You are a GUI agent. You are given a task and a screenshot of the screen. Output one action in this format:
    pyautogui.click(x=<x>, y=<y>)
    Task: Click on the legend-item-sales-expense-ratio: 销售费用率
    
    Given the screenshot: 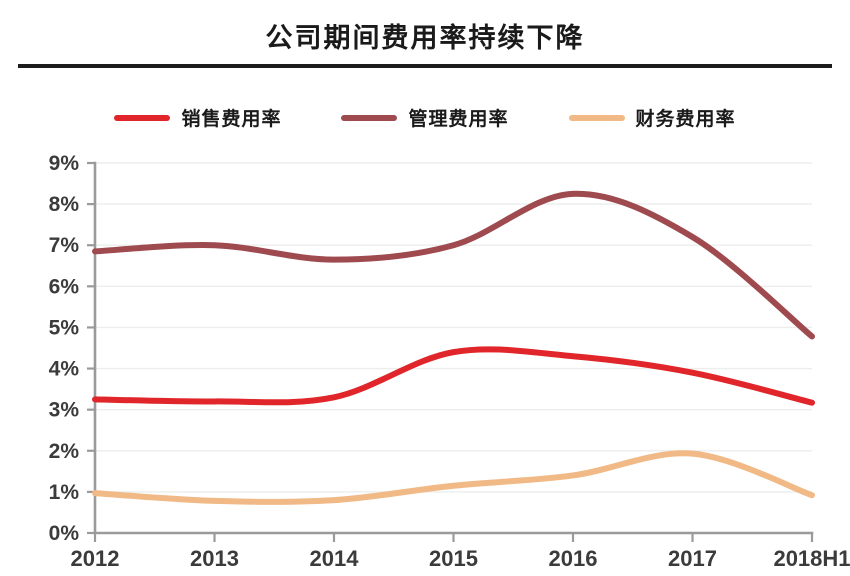 What is the action you would take?
    pyautogui.click(x=197, y=117)
    